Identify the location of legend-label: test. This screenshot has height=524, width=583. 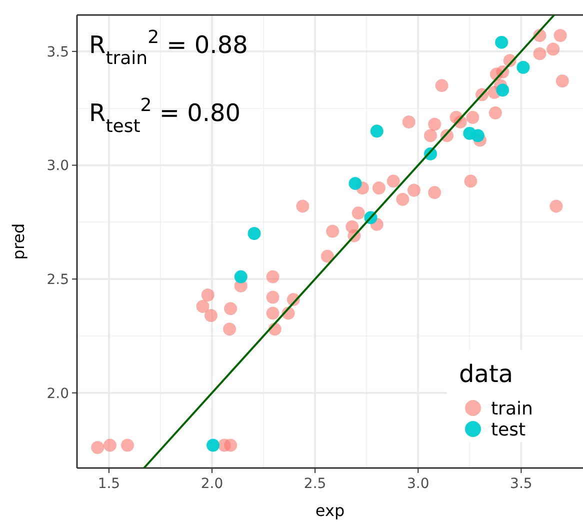
(508, 429).